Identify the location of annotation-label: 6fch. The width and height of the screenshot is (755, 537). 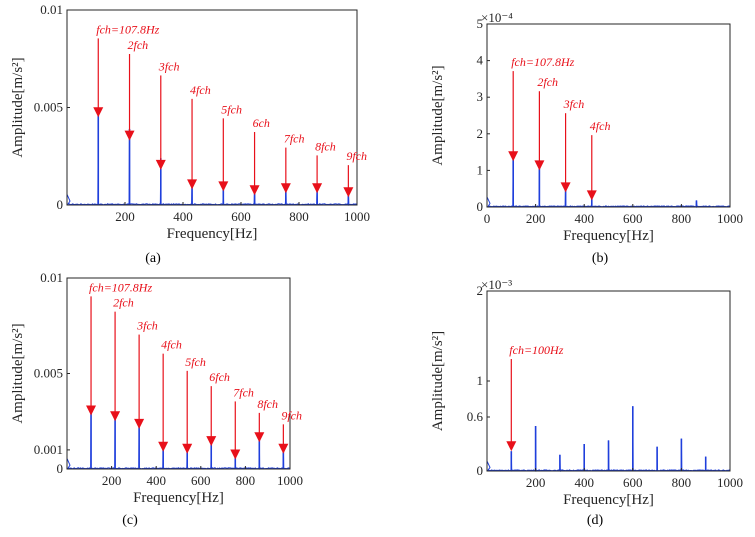
(219, 377).